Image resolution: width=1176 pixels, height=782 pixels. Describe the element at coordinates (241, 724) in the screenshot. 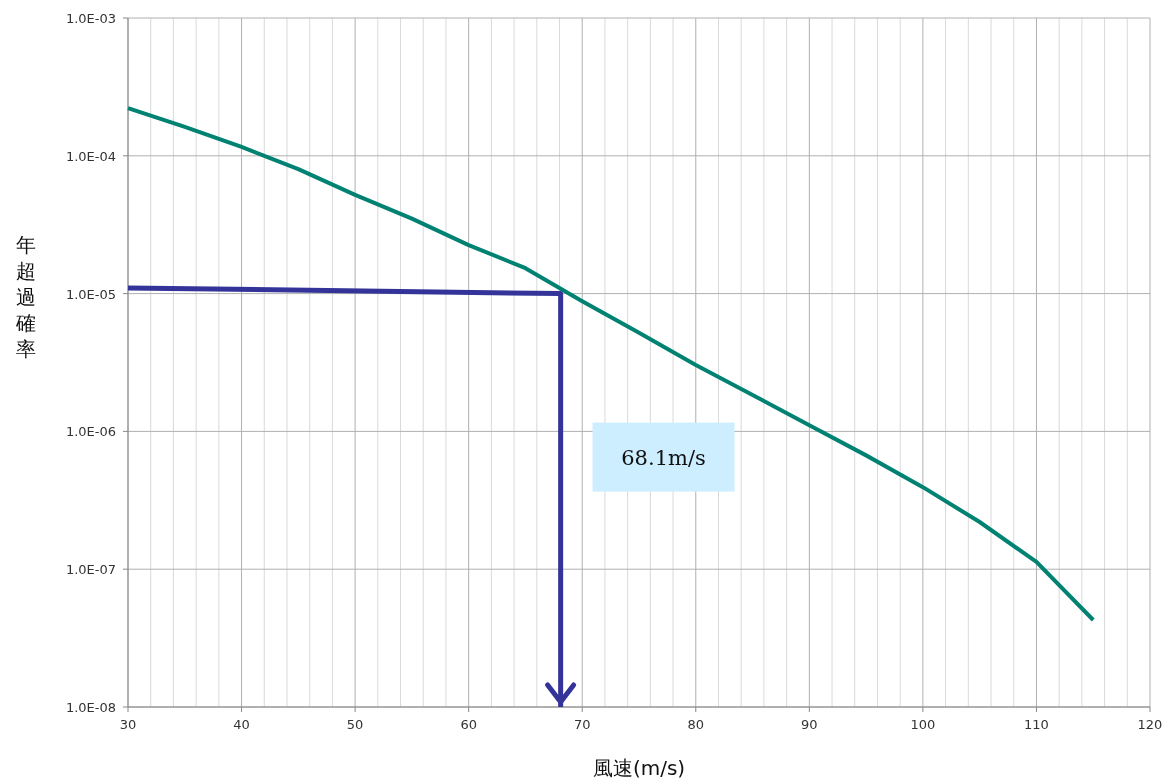

I see `x-tick-label: 40` at that location.